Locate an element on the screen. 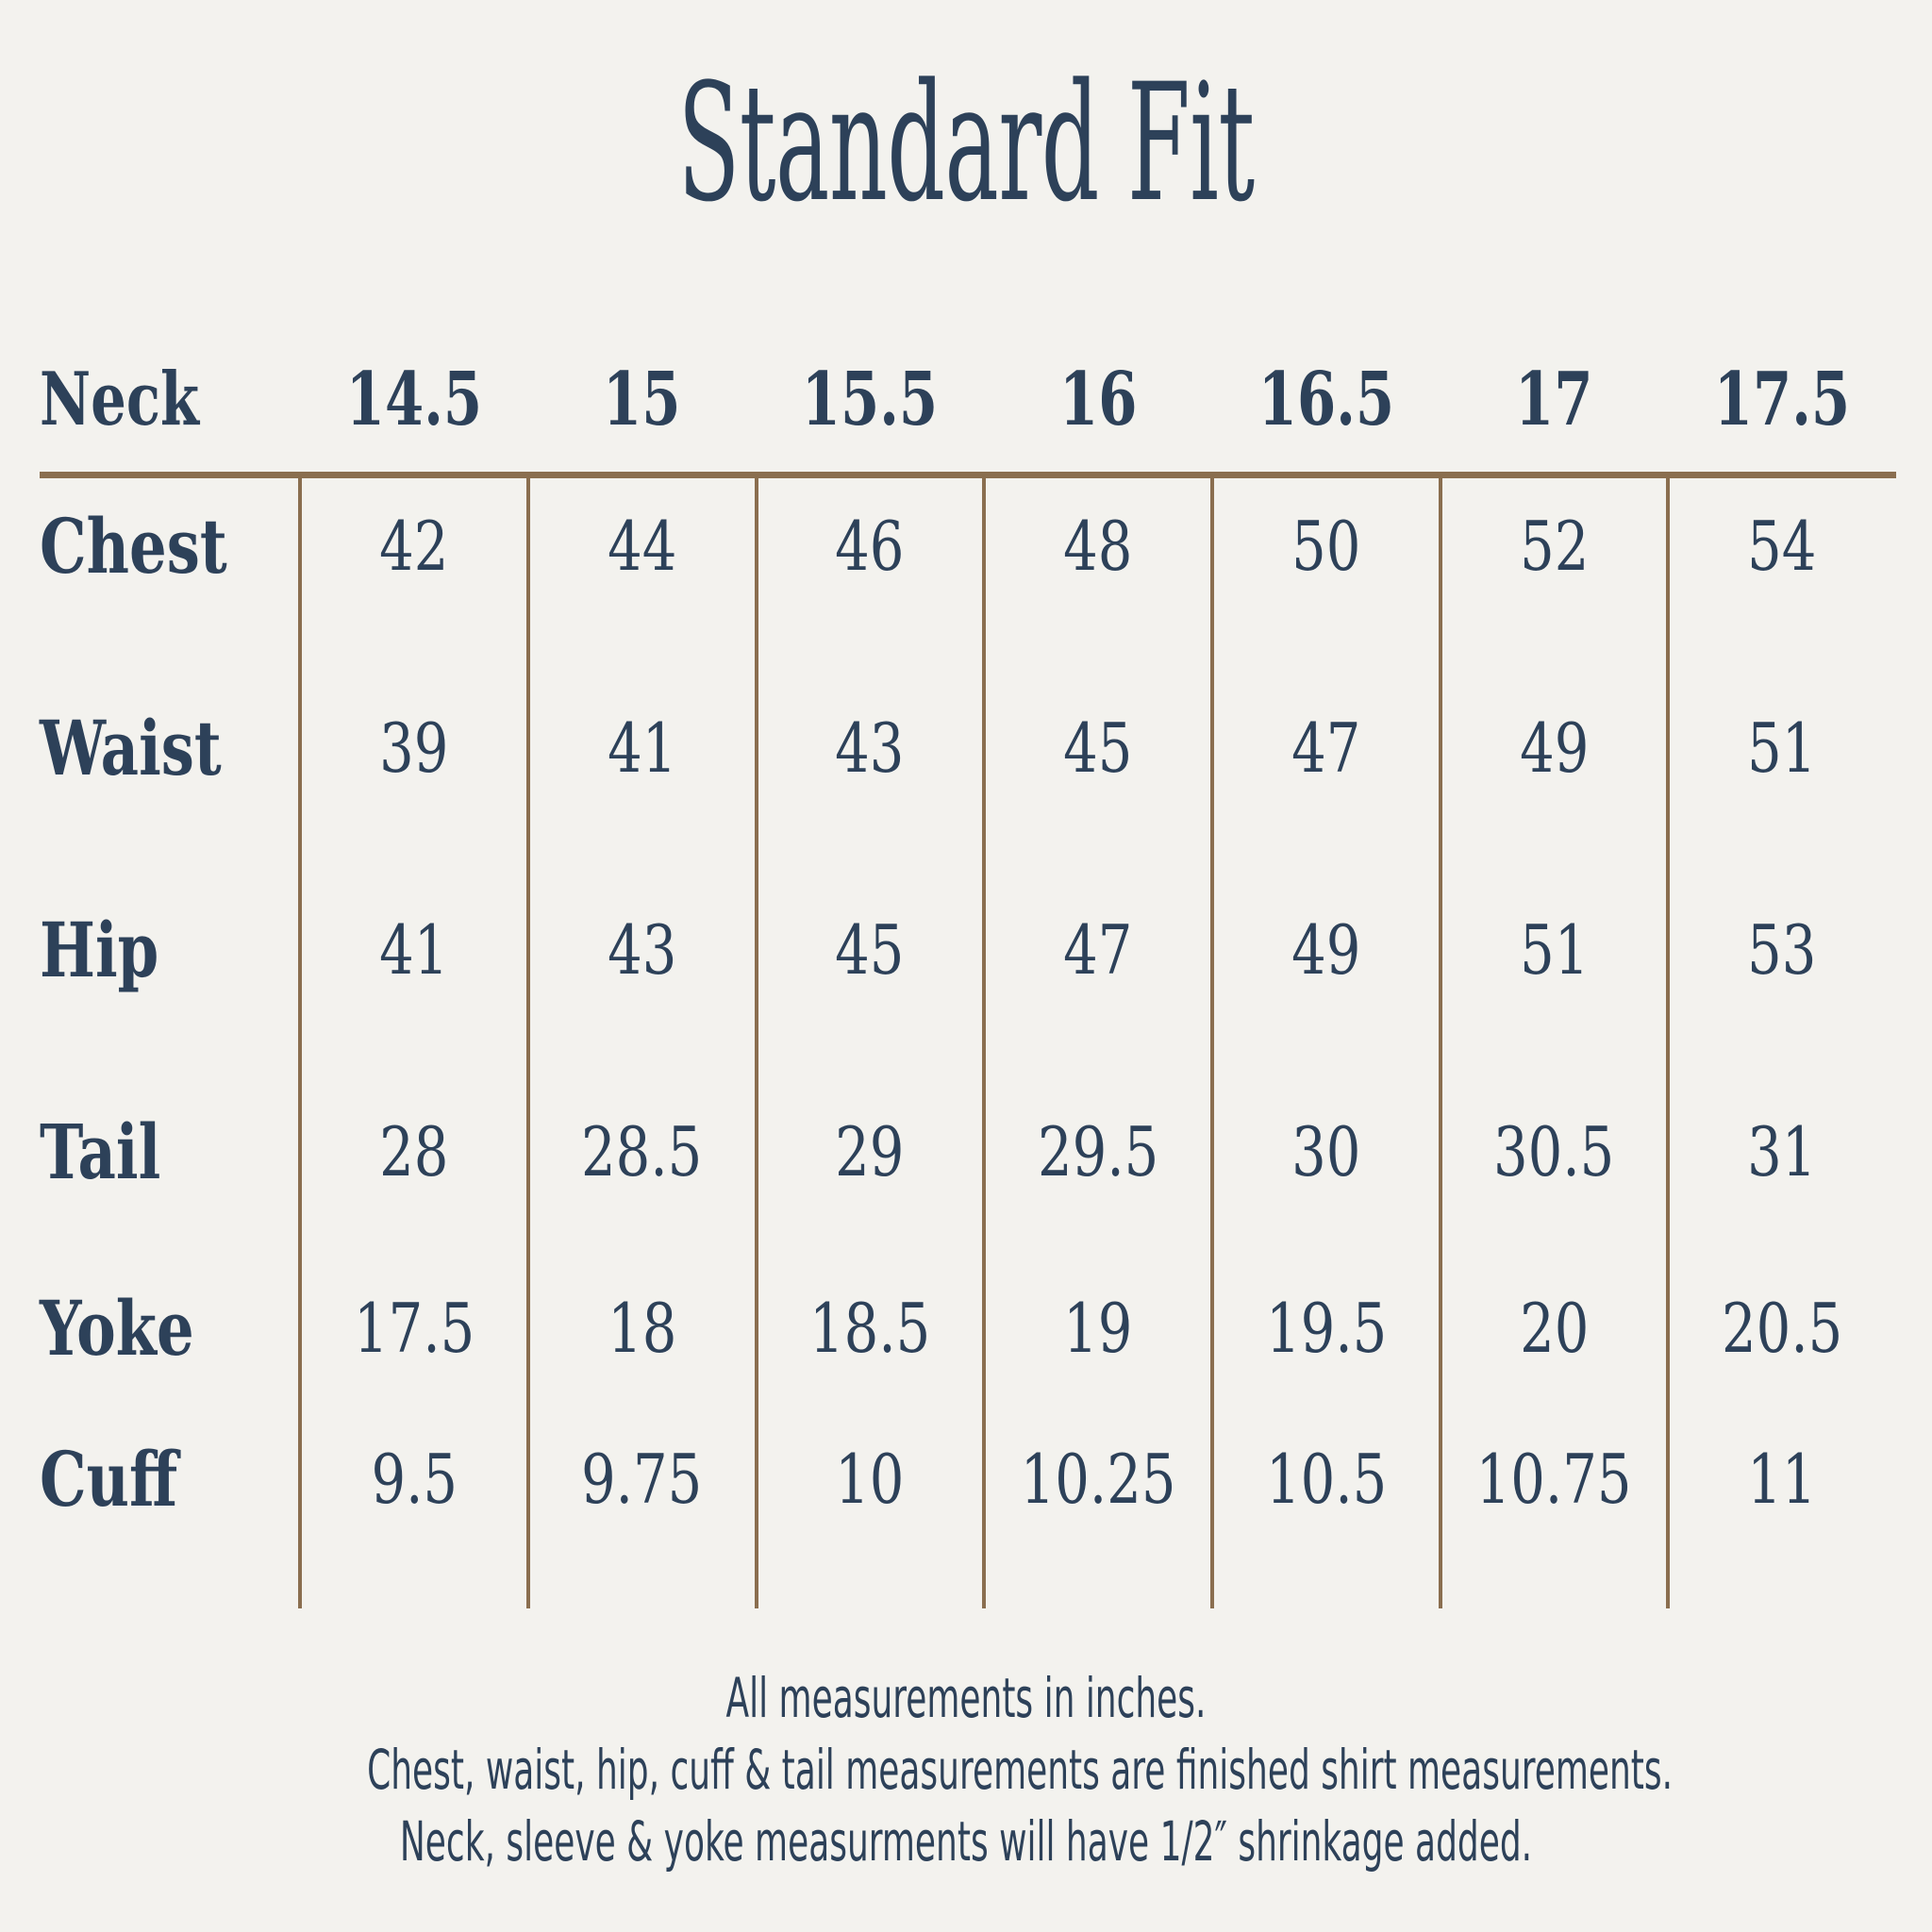 The height and width of the screenshot is (1932, 1932). cell-hip-2: 43 is located at coordinates (642, 950).